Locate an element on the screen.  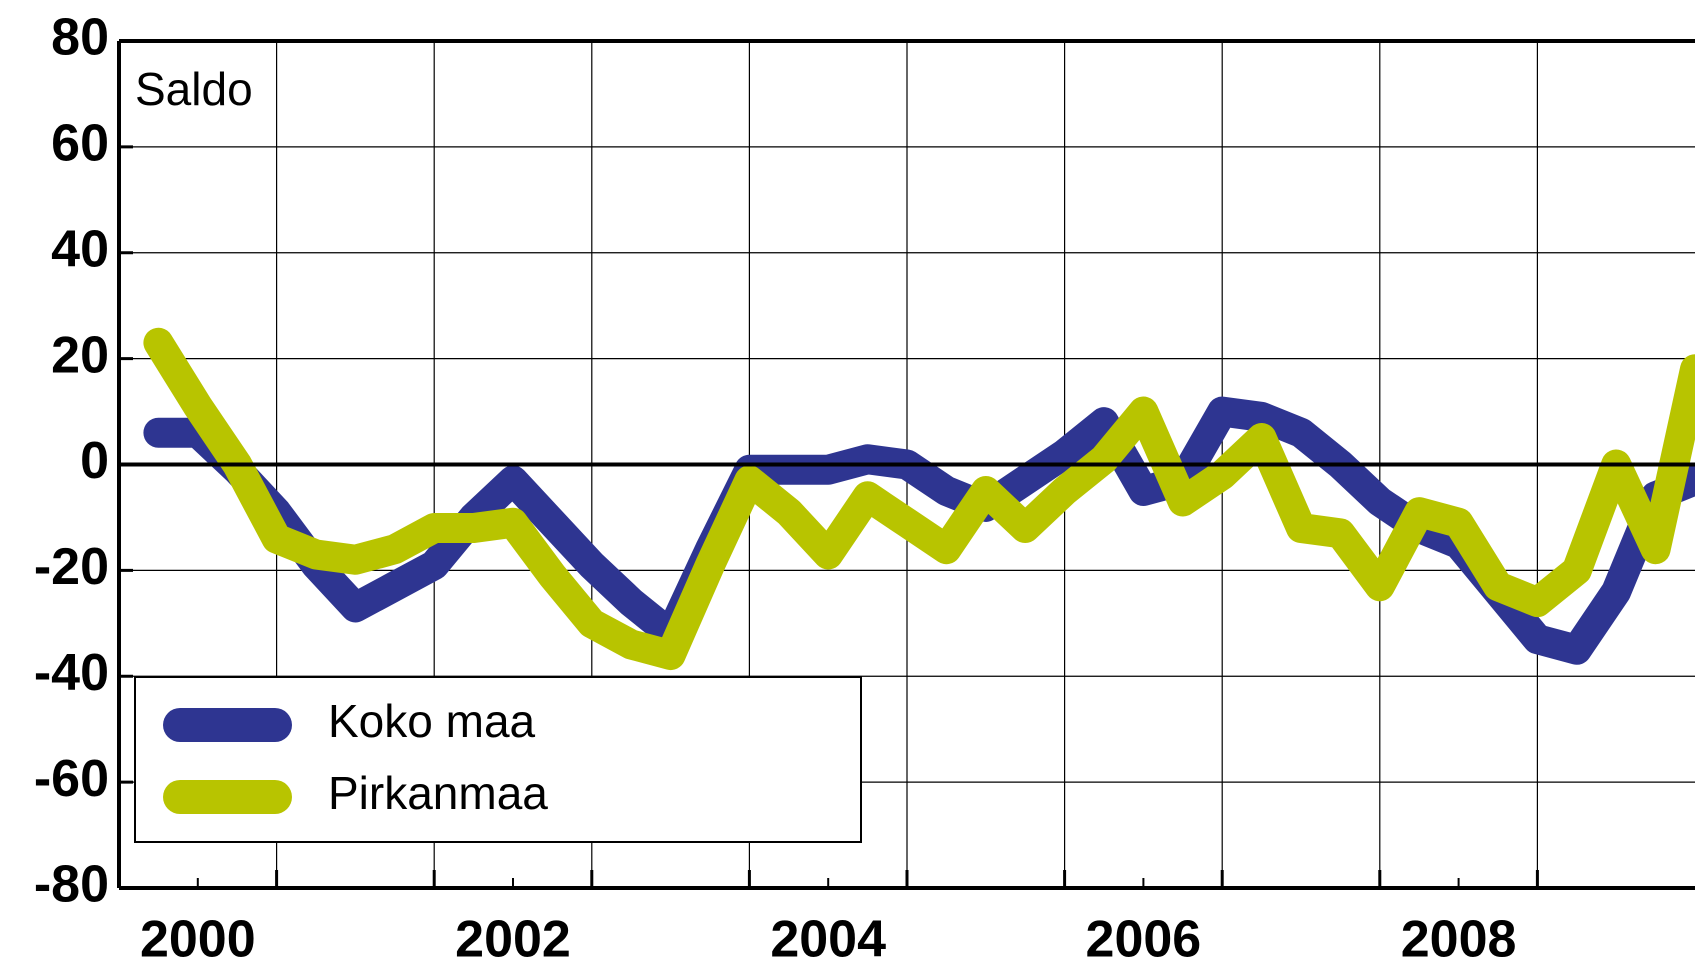
y-tick-label: -80 is located at coordinates (71, 885).